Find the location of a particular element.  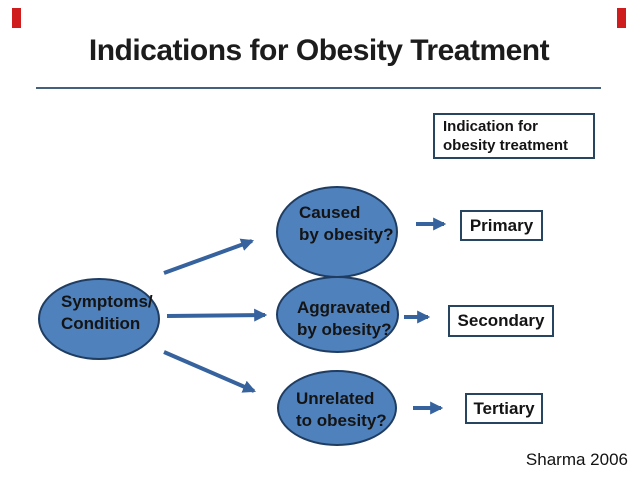

arrow-source-to-aggravated is located at coordinates (217, 315).